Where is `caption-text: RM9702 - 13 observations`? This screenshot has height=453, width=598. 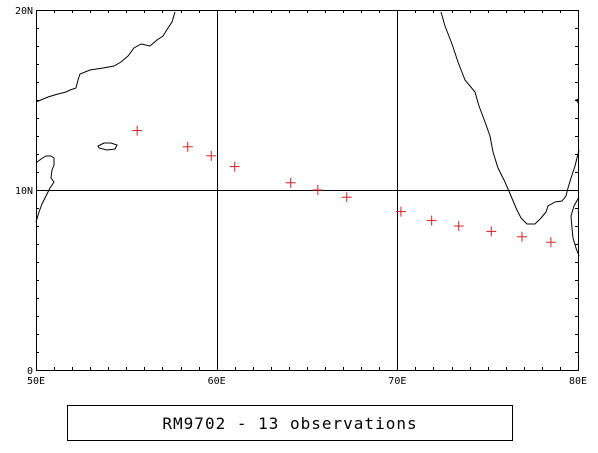 caption-text: RM9702 - 13 observations is located at coordinates (290, 423).